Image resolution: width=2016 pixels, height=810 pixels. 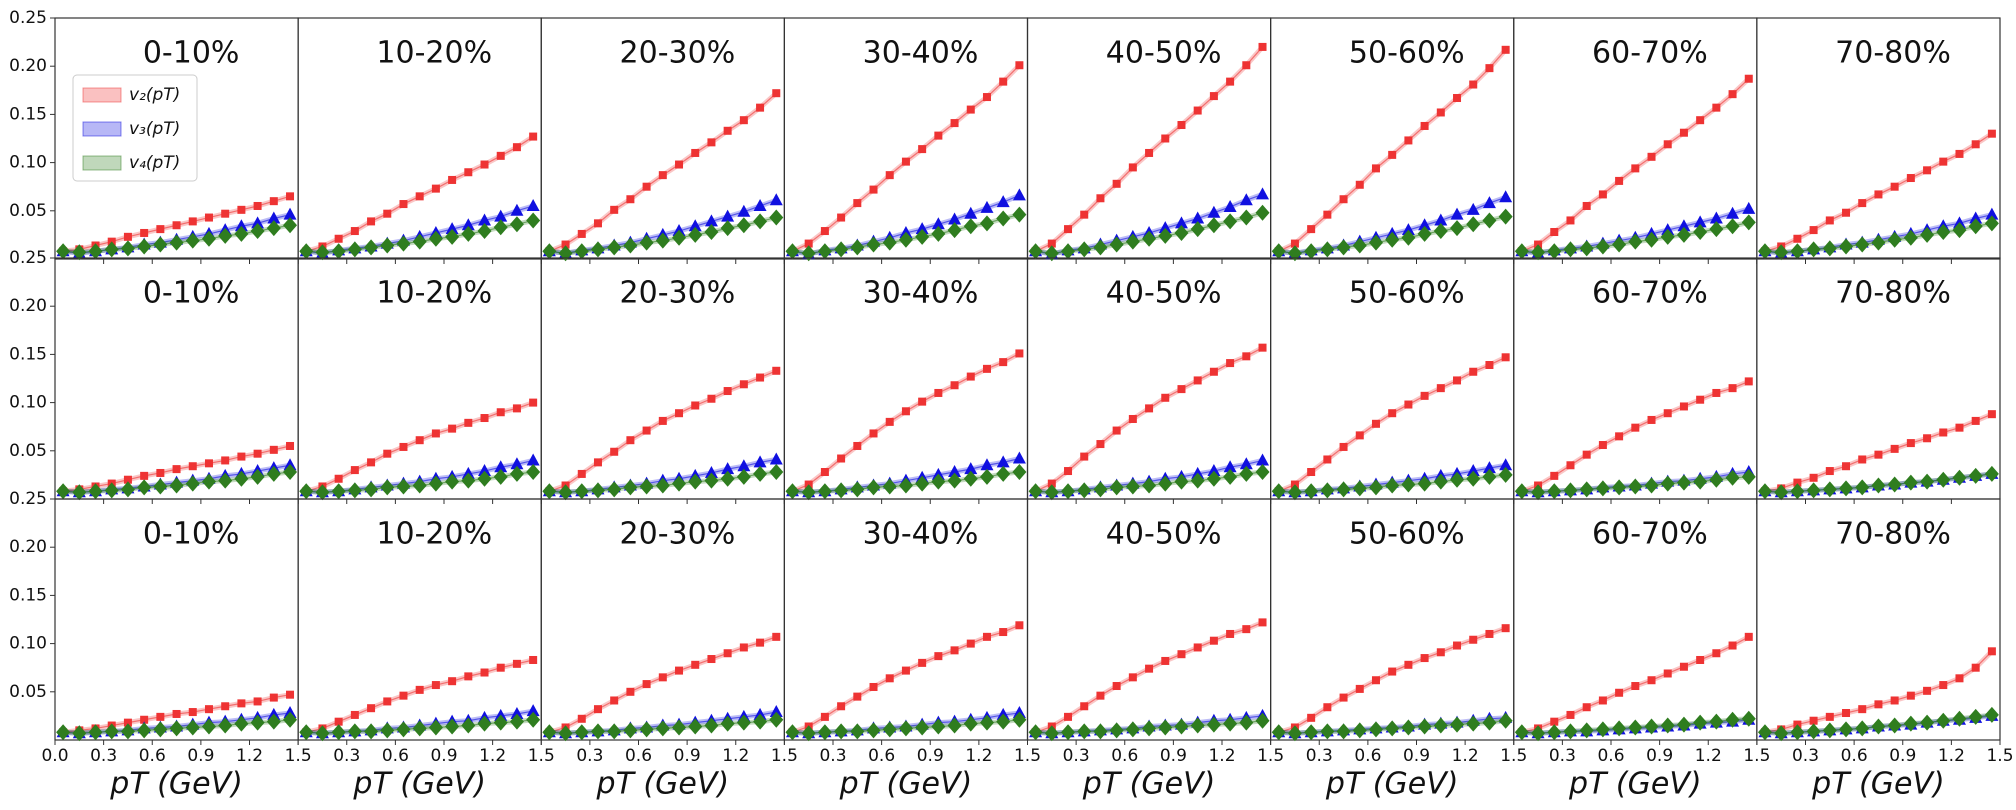 I want to click on y-tick-label: 0.10, so click(x=28, y=403).